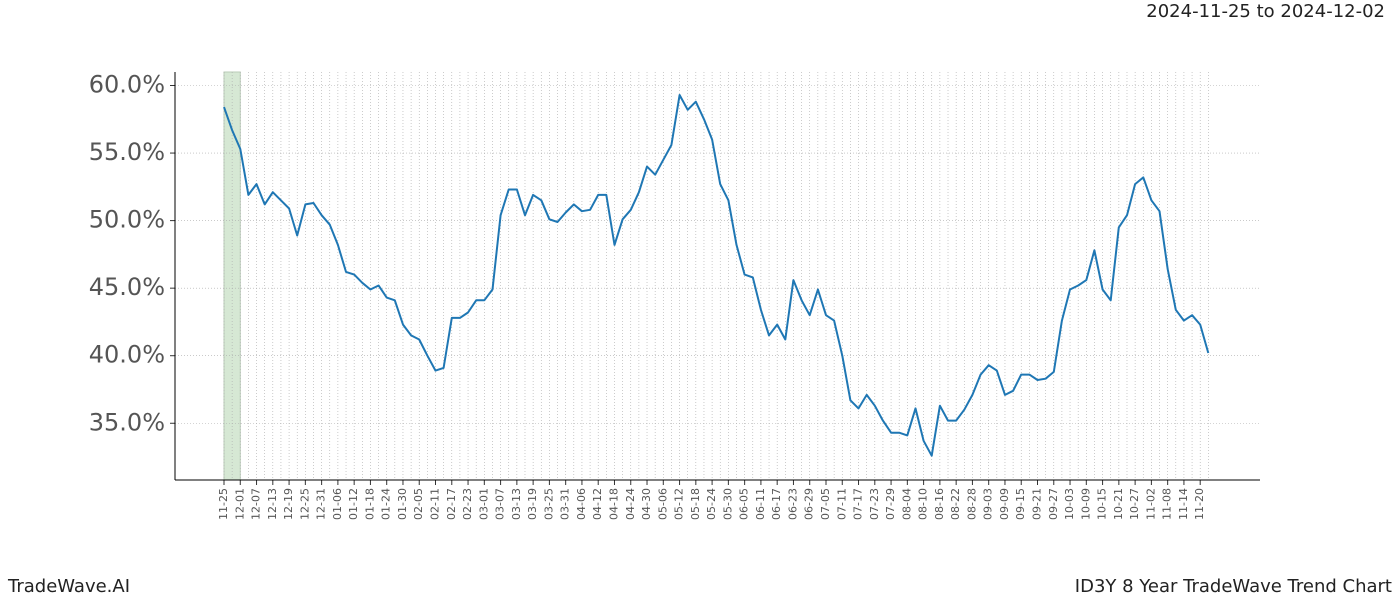 The width and height of the screenshot is (1400, 600). What do you see at coordinates (418, 504) in the screenshot?
I see `x-tick-label: 02-05` at bounding box center [418, 504].